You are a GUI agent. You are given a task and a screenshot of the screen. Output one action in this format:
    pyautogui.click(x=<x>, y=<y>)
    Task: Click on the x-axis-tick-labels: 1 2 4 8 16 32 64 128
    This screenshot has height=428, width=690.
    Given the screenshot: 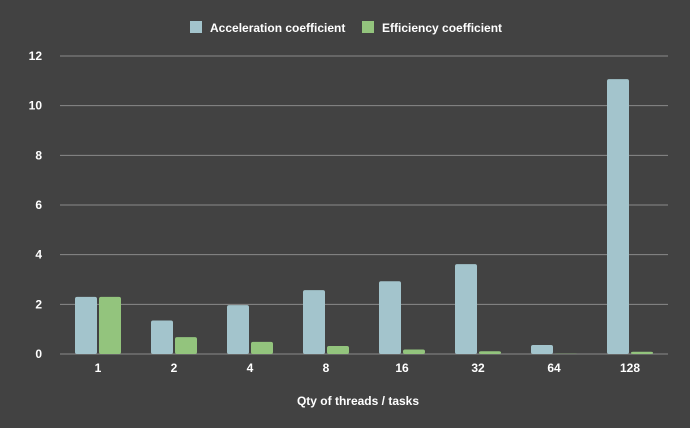 What is the action you would take?
    pyautogui.click(x=368, y=368)
    